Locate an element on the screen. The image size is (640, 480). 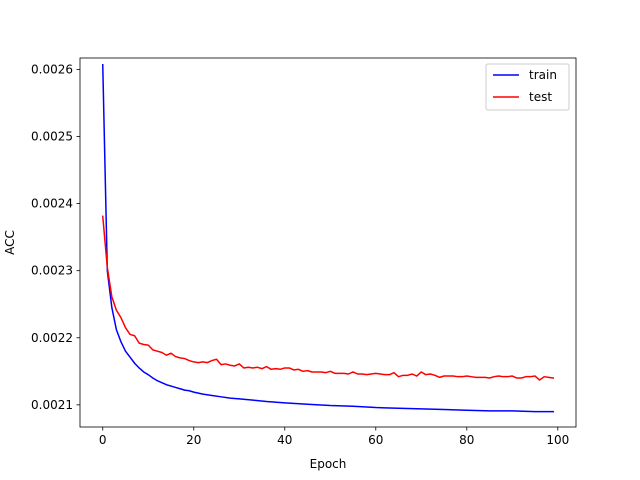
y-tick-label: 0.0022 is located at coordinates (52, 338).